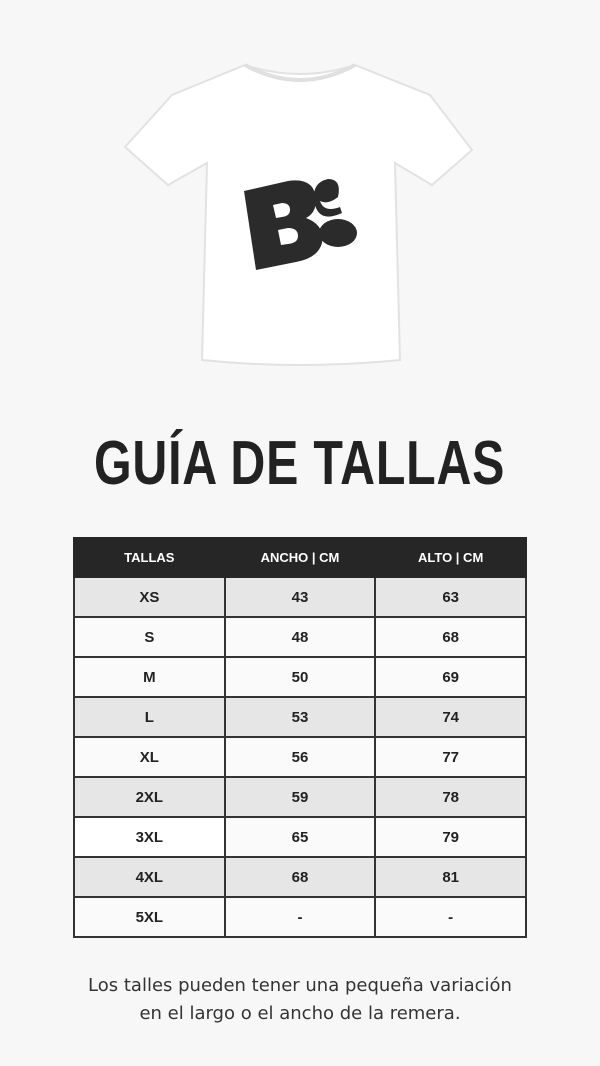 This screenshot has height=1066, width=600. I want to click on table-row: L 53 74, so click(300, 717).